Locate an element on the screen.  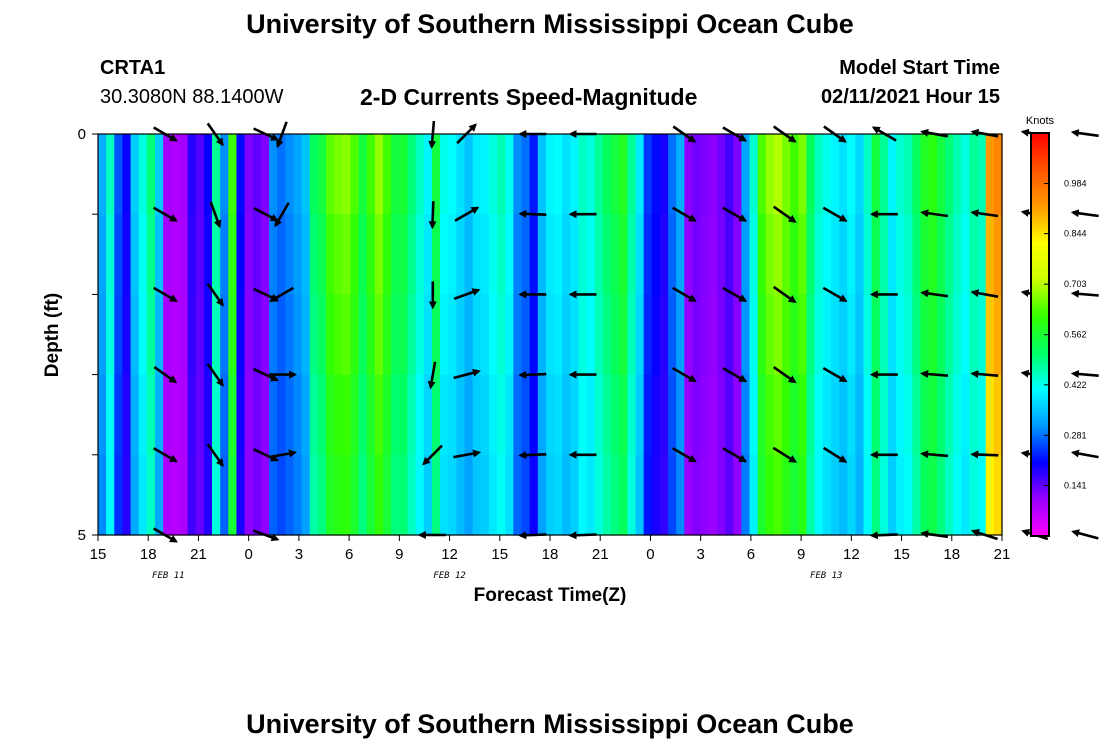
x-tick-label: 0 is located at coordinates (650, 554).